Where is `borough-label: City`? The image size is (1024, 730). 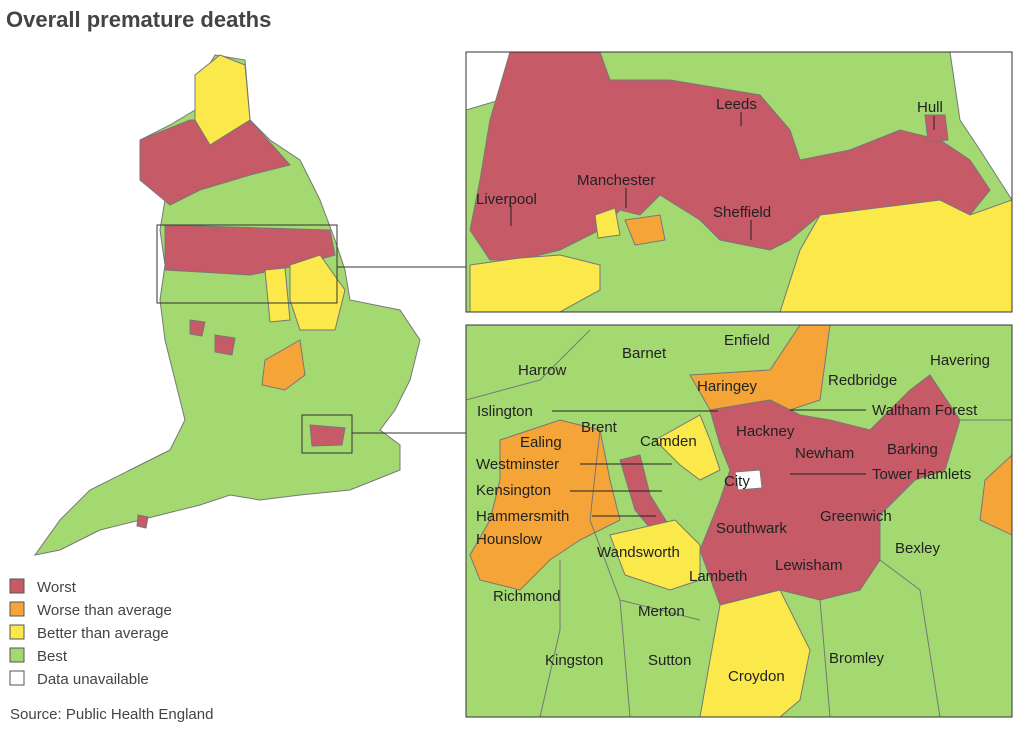
borough-label: City is located at coordinates (737, 481).